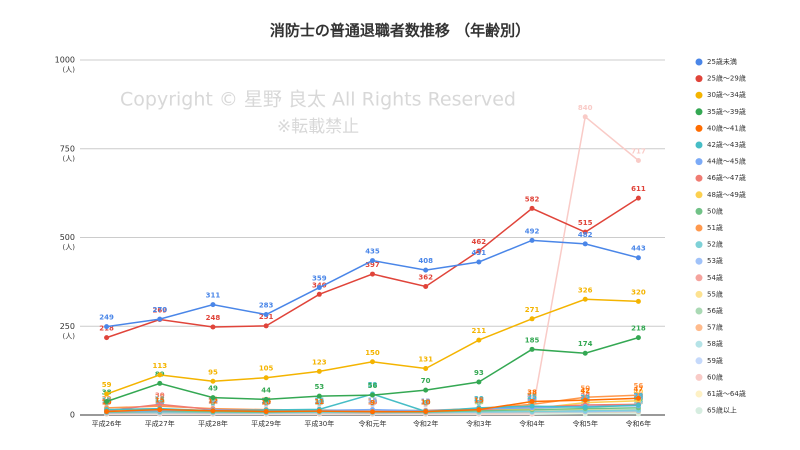 This screenshot has height=450, width=800. I want to click on data-label: 717, so click(638, 151).